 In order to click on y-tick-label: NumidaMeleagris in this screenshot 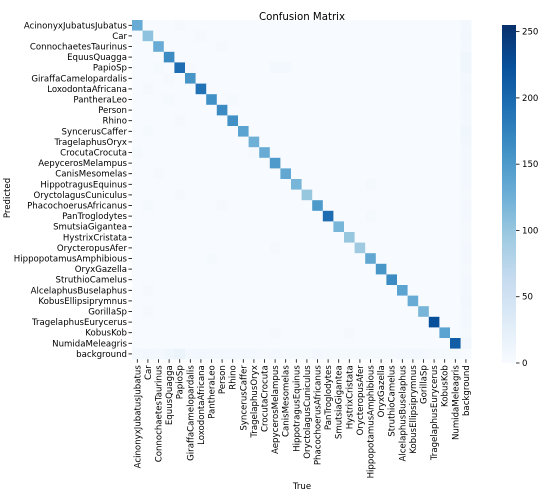, I will do `click(89, 344)`.